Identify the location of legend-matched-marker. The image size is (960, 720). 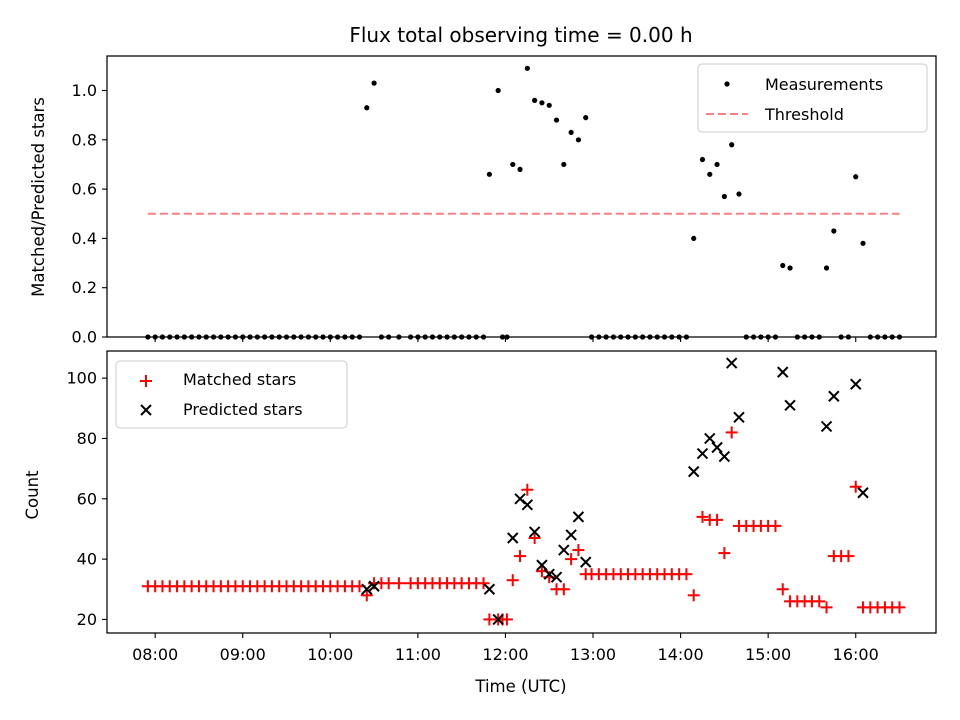
(146, 381).